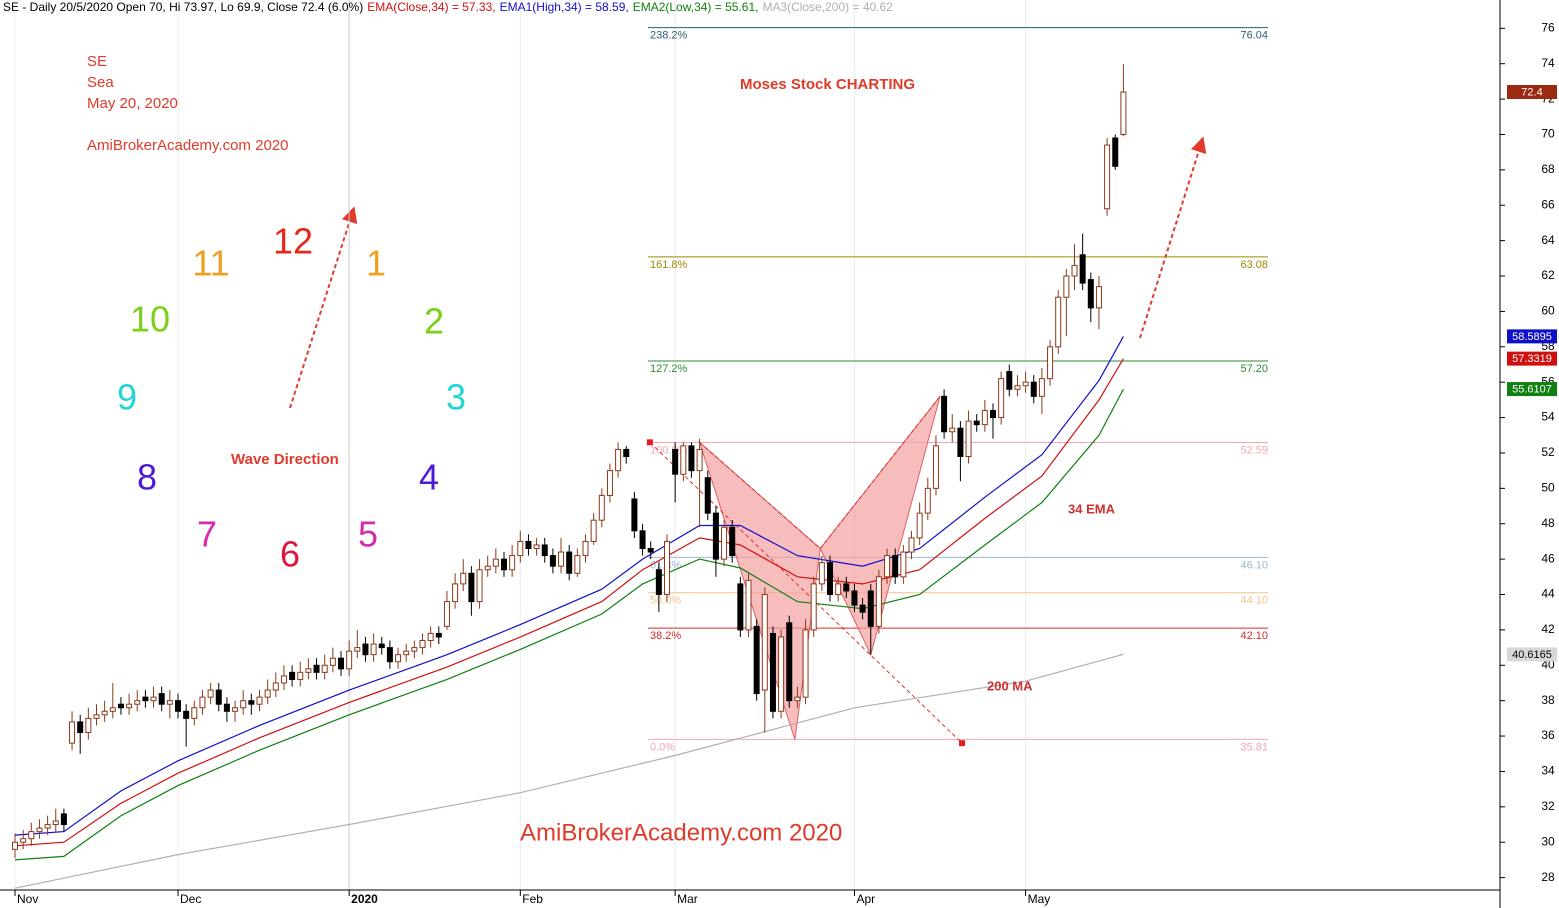 Image resolution: width=1559 pixels, height=908 pixels. Describe the element at coordinates (1548, 63) in the screenshot. I see `y-tick-label: 74` at that location.